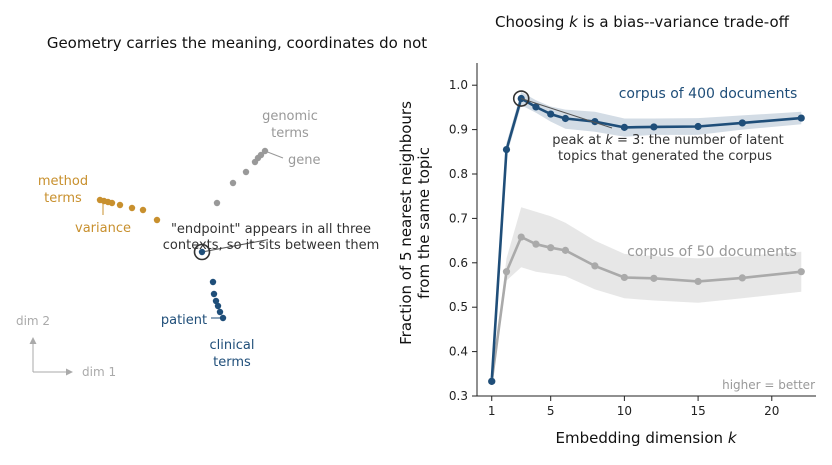 This screenshot has height=465, width=832. I want to click on y-tick-label: 0.8, so click(458, 174).